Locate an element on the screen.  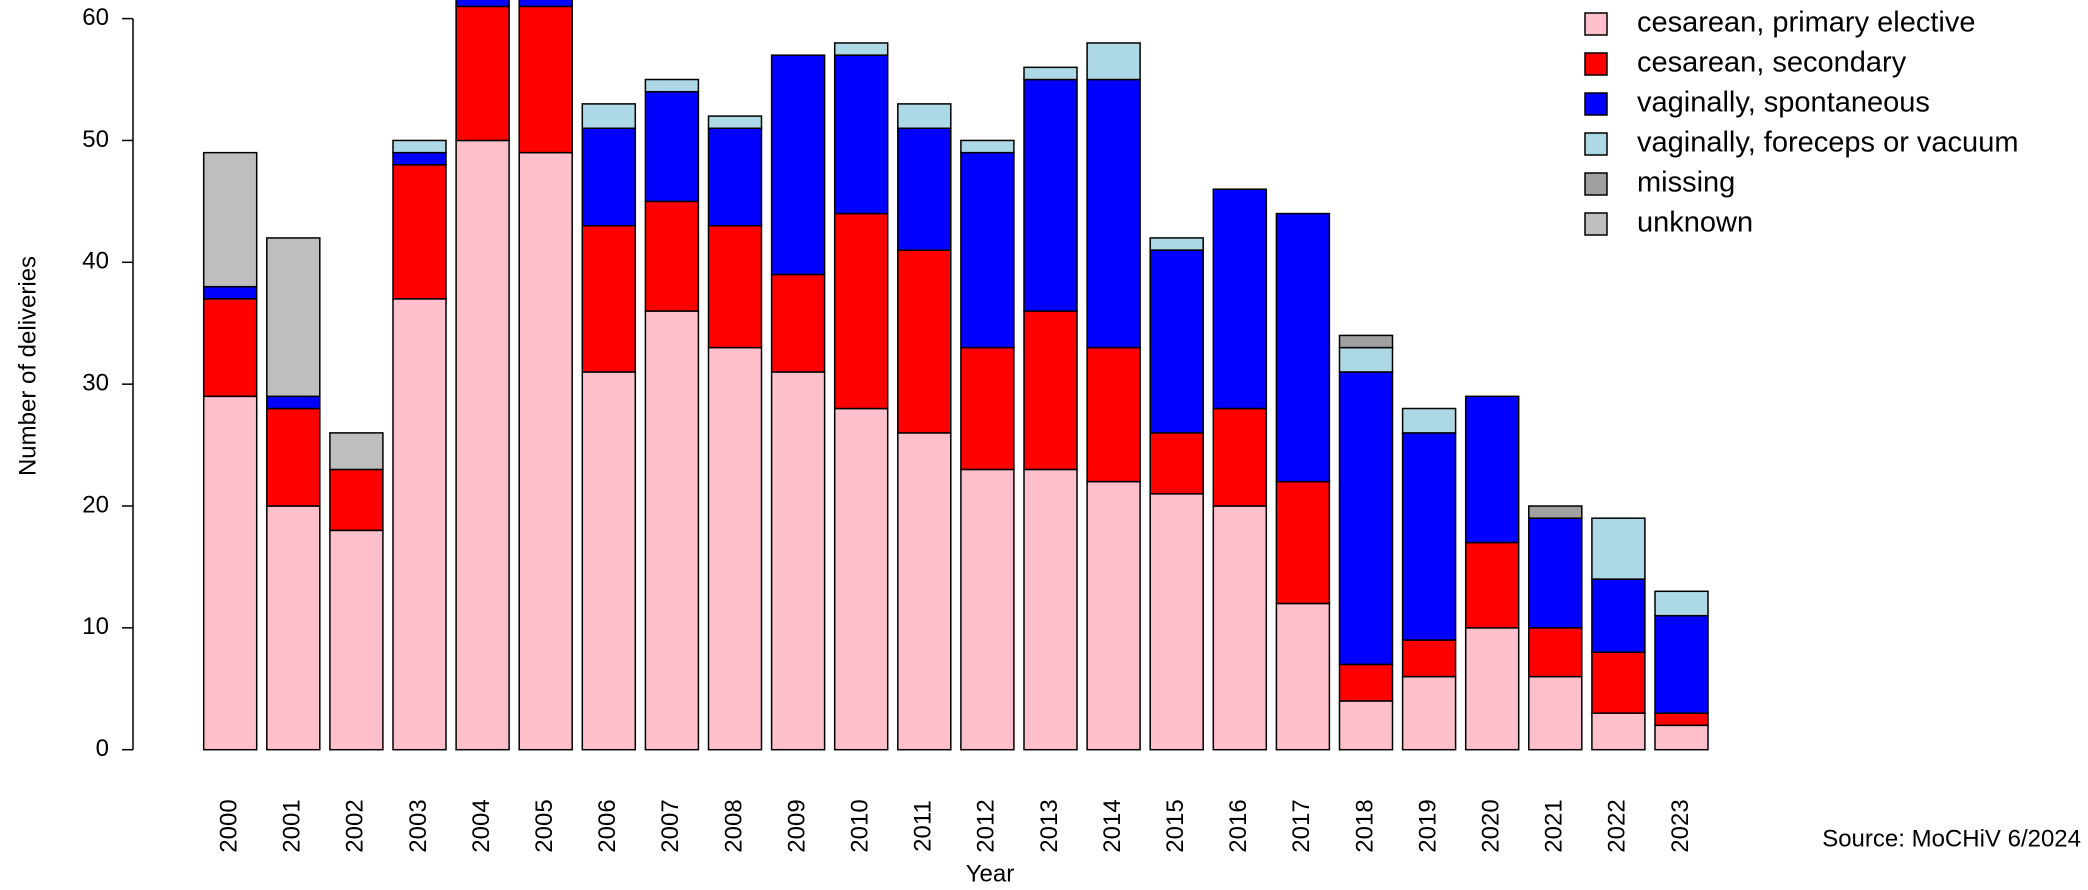
x-tick-label: 2019 is located at coordinates (1427, 825).